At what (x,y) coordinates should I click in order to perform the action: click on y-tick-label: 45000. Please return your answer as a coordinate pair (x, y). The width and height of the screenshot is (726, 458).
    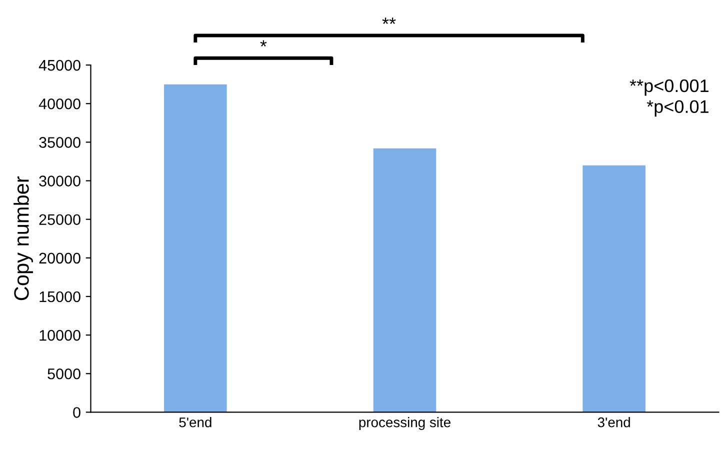
    Looking at the image, I should click on (59, 65).